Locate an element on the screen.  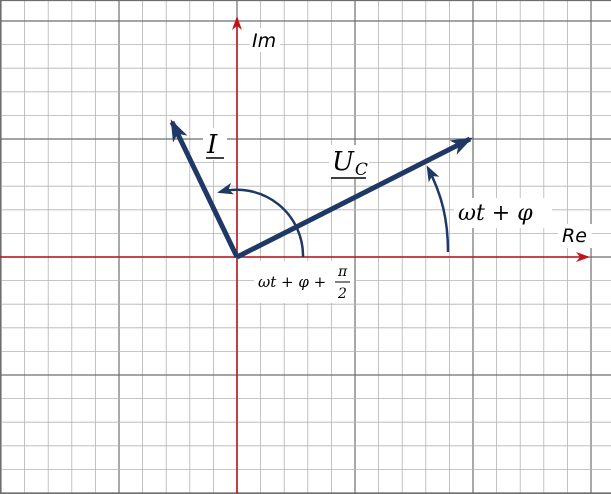
voltage-phasor is located at coordinates (354, 198).